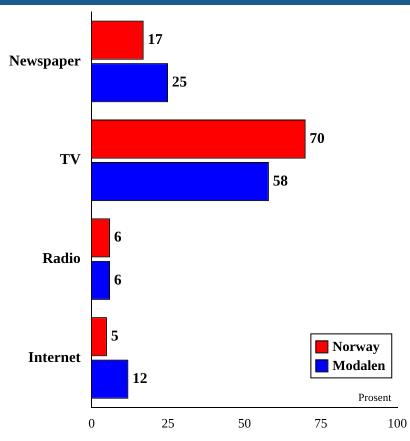  Describe the element at coordinates (244, 423) in the screenshot. I see `x-tick-label: 50` at that location.